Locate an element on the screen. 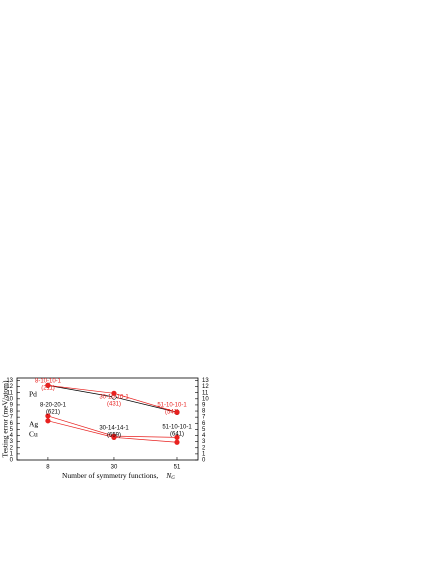 The height and width of the screenshot is (564, 436). annotation: (541) is located at coordinates (172, 413).